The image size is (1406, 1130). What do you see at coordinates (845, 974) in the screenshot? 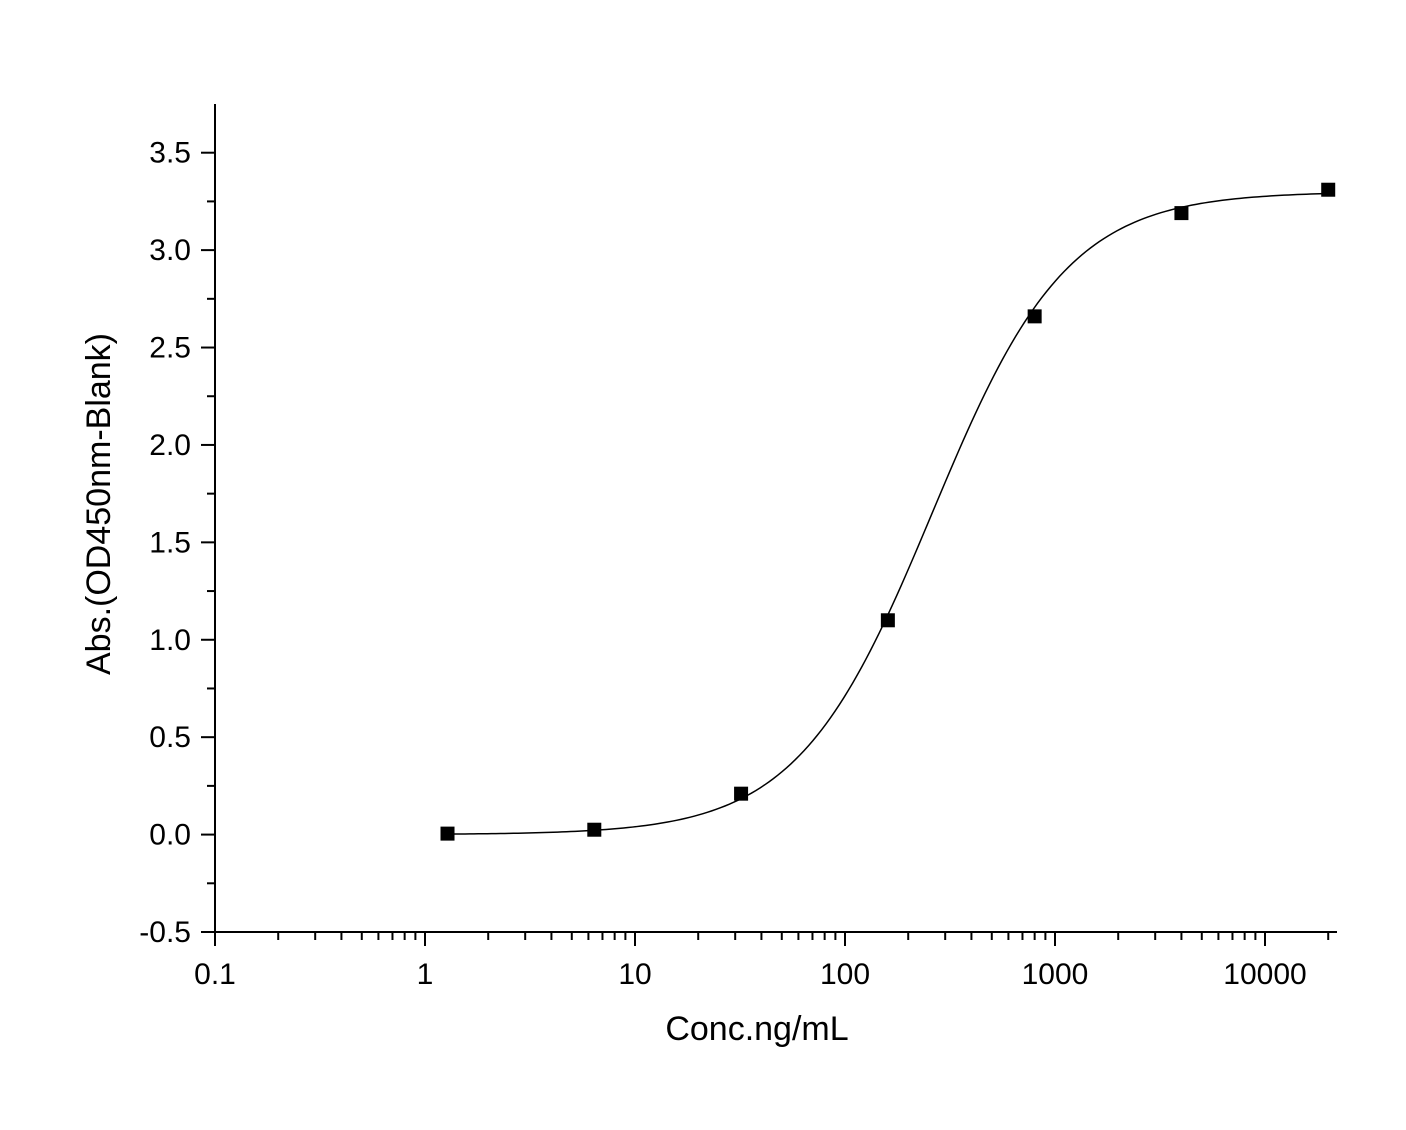
I see `x-tick-label: 100` at bounding box center [845, 974].